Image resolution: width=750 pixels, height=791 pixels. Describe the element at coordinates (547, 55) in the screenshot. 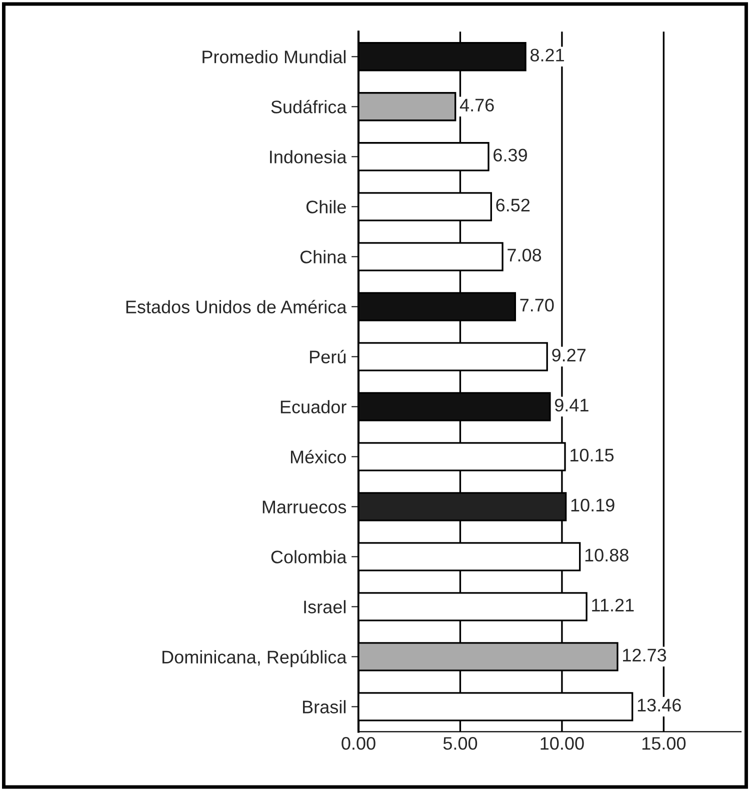

I see `data-label: 8.21` at that location.